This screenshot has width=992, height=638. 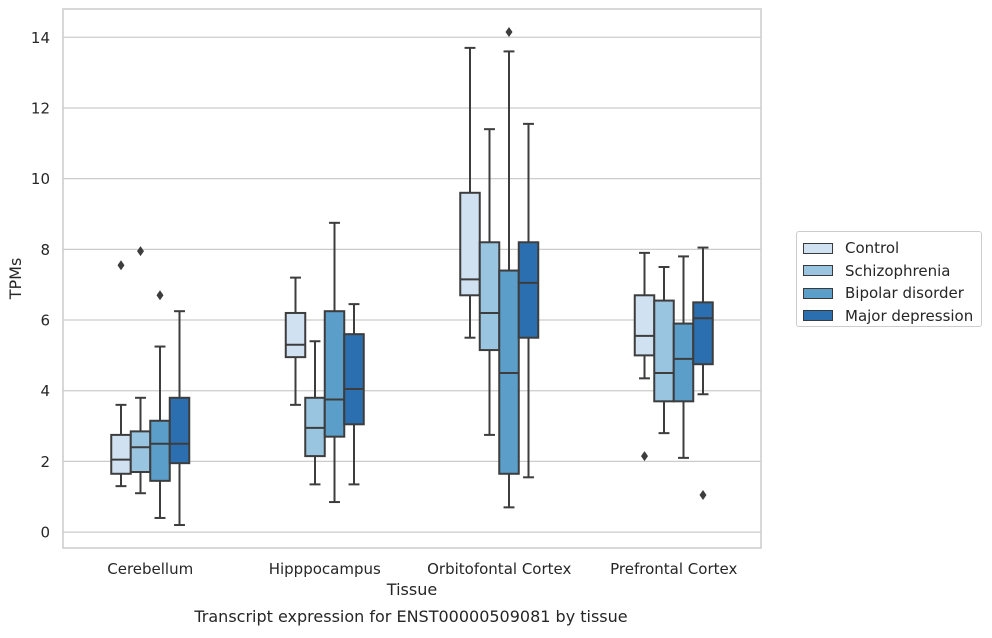 I want to click on legend-item-major-depression: Major depression, so click(x=889, y=316).